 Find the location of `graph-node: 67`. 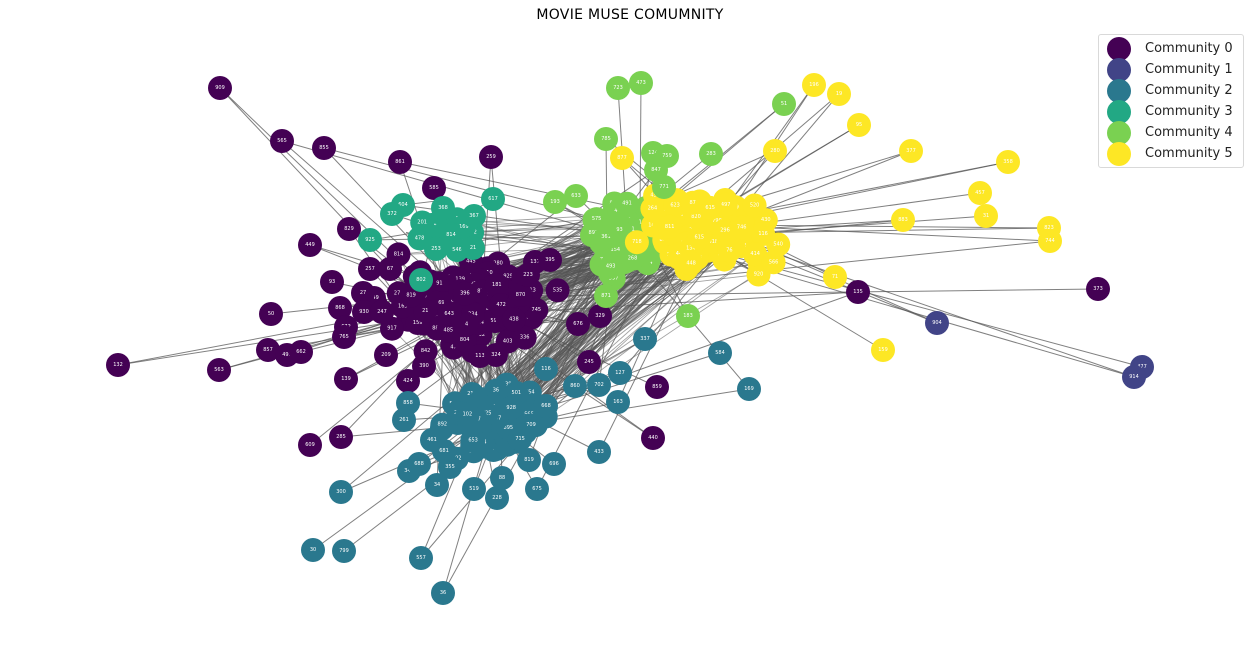

graph-node: 67 is located at coordinates (390, 269).